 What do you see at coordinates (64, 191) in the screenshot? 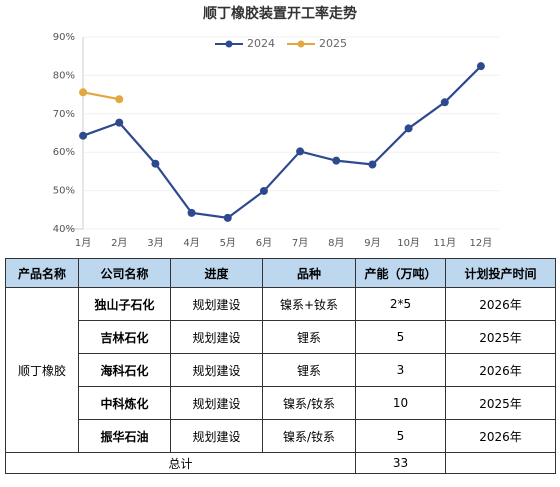
I see `y-tick-label: 50%` at bounding box center [64, 191].